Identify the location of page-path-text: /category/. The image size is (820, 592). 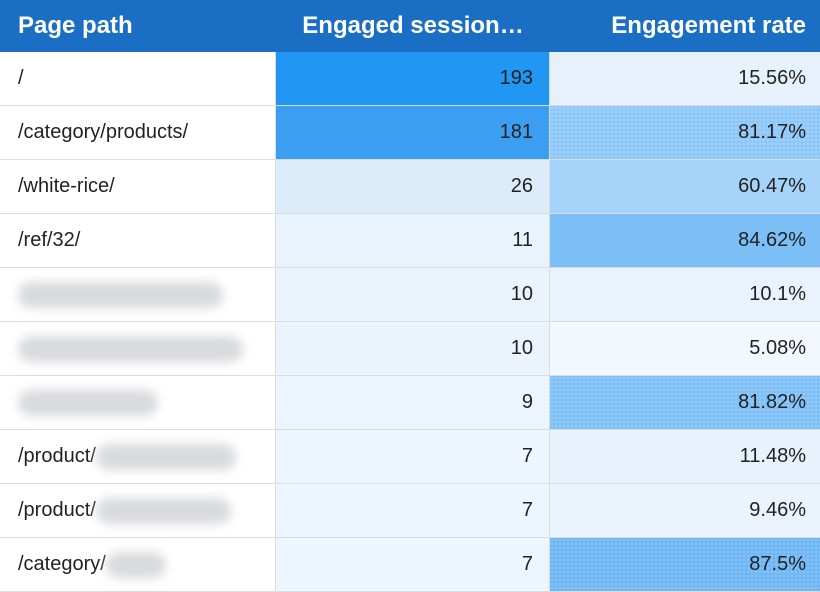
(62, 564).